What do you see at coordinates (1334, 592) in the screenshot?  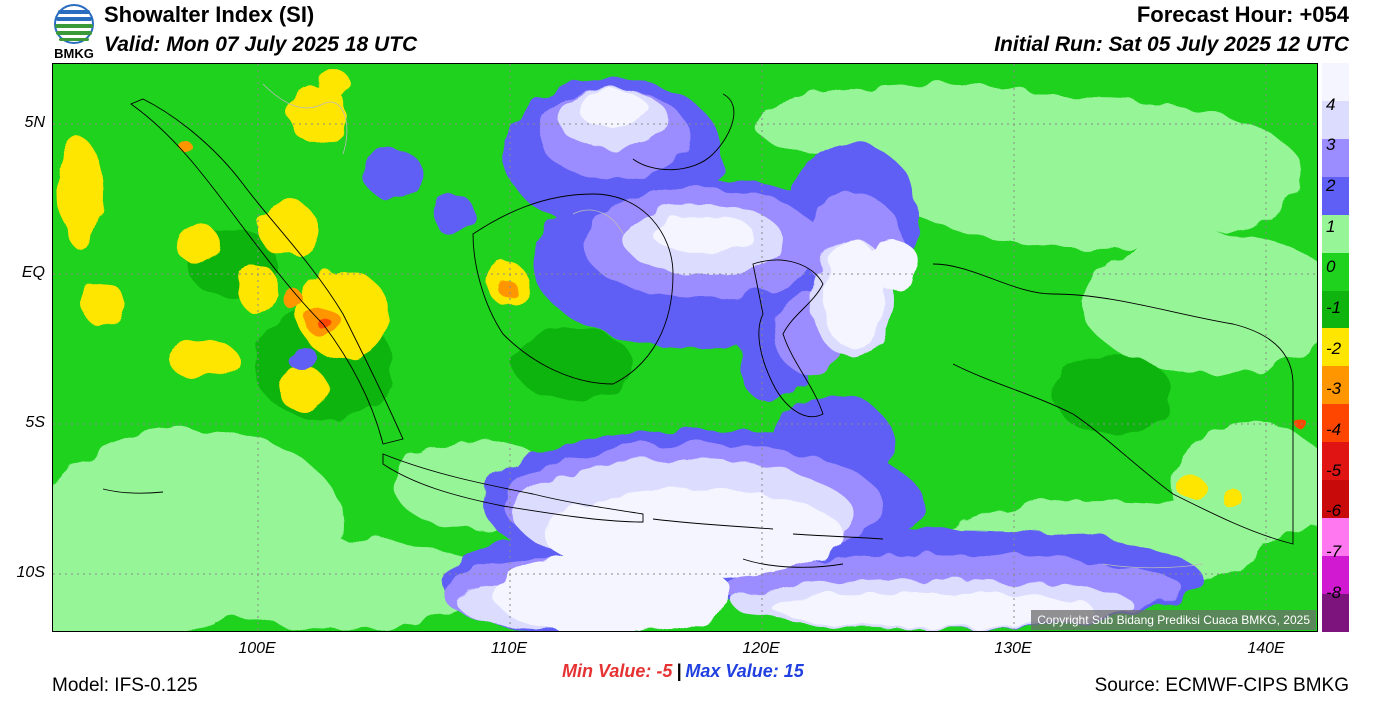 I see `legend-label: -8` at bounding box center [1334, 592].